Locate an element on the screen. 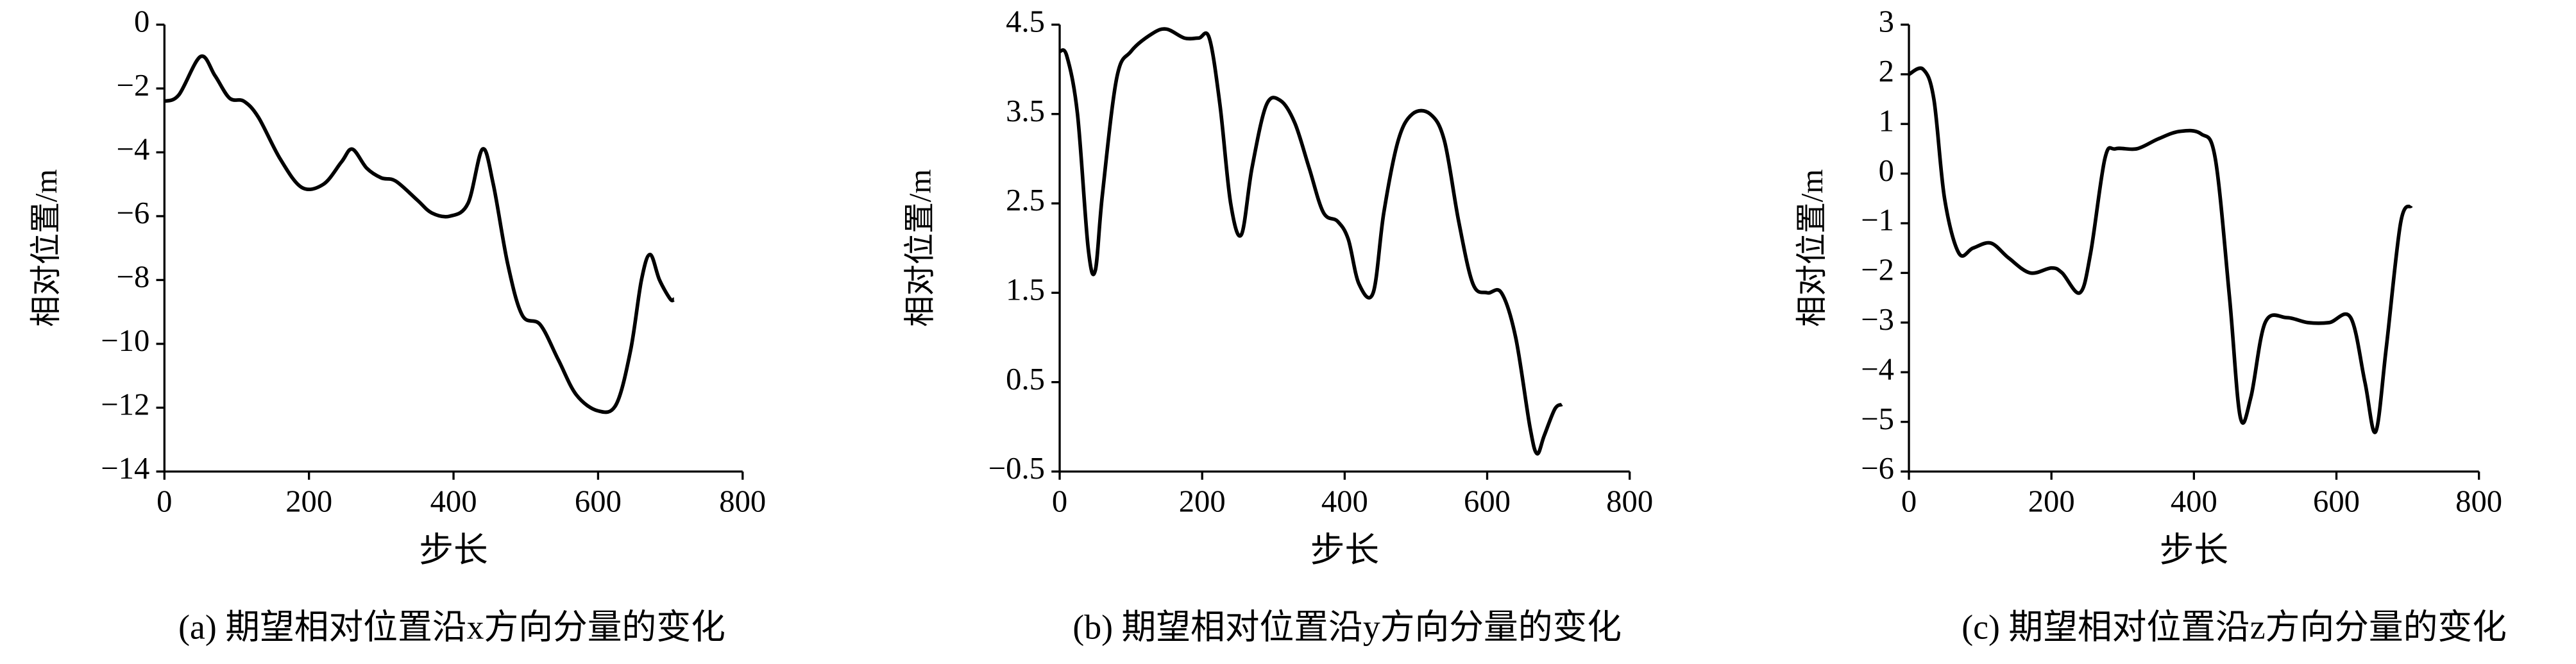  y-tick-label: −5 is located at coordinates (1877, 419).